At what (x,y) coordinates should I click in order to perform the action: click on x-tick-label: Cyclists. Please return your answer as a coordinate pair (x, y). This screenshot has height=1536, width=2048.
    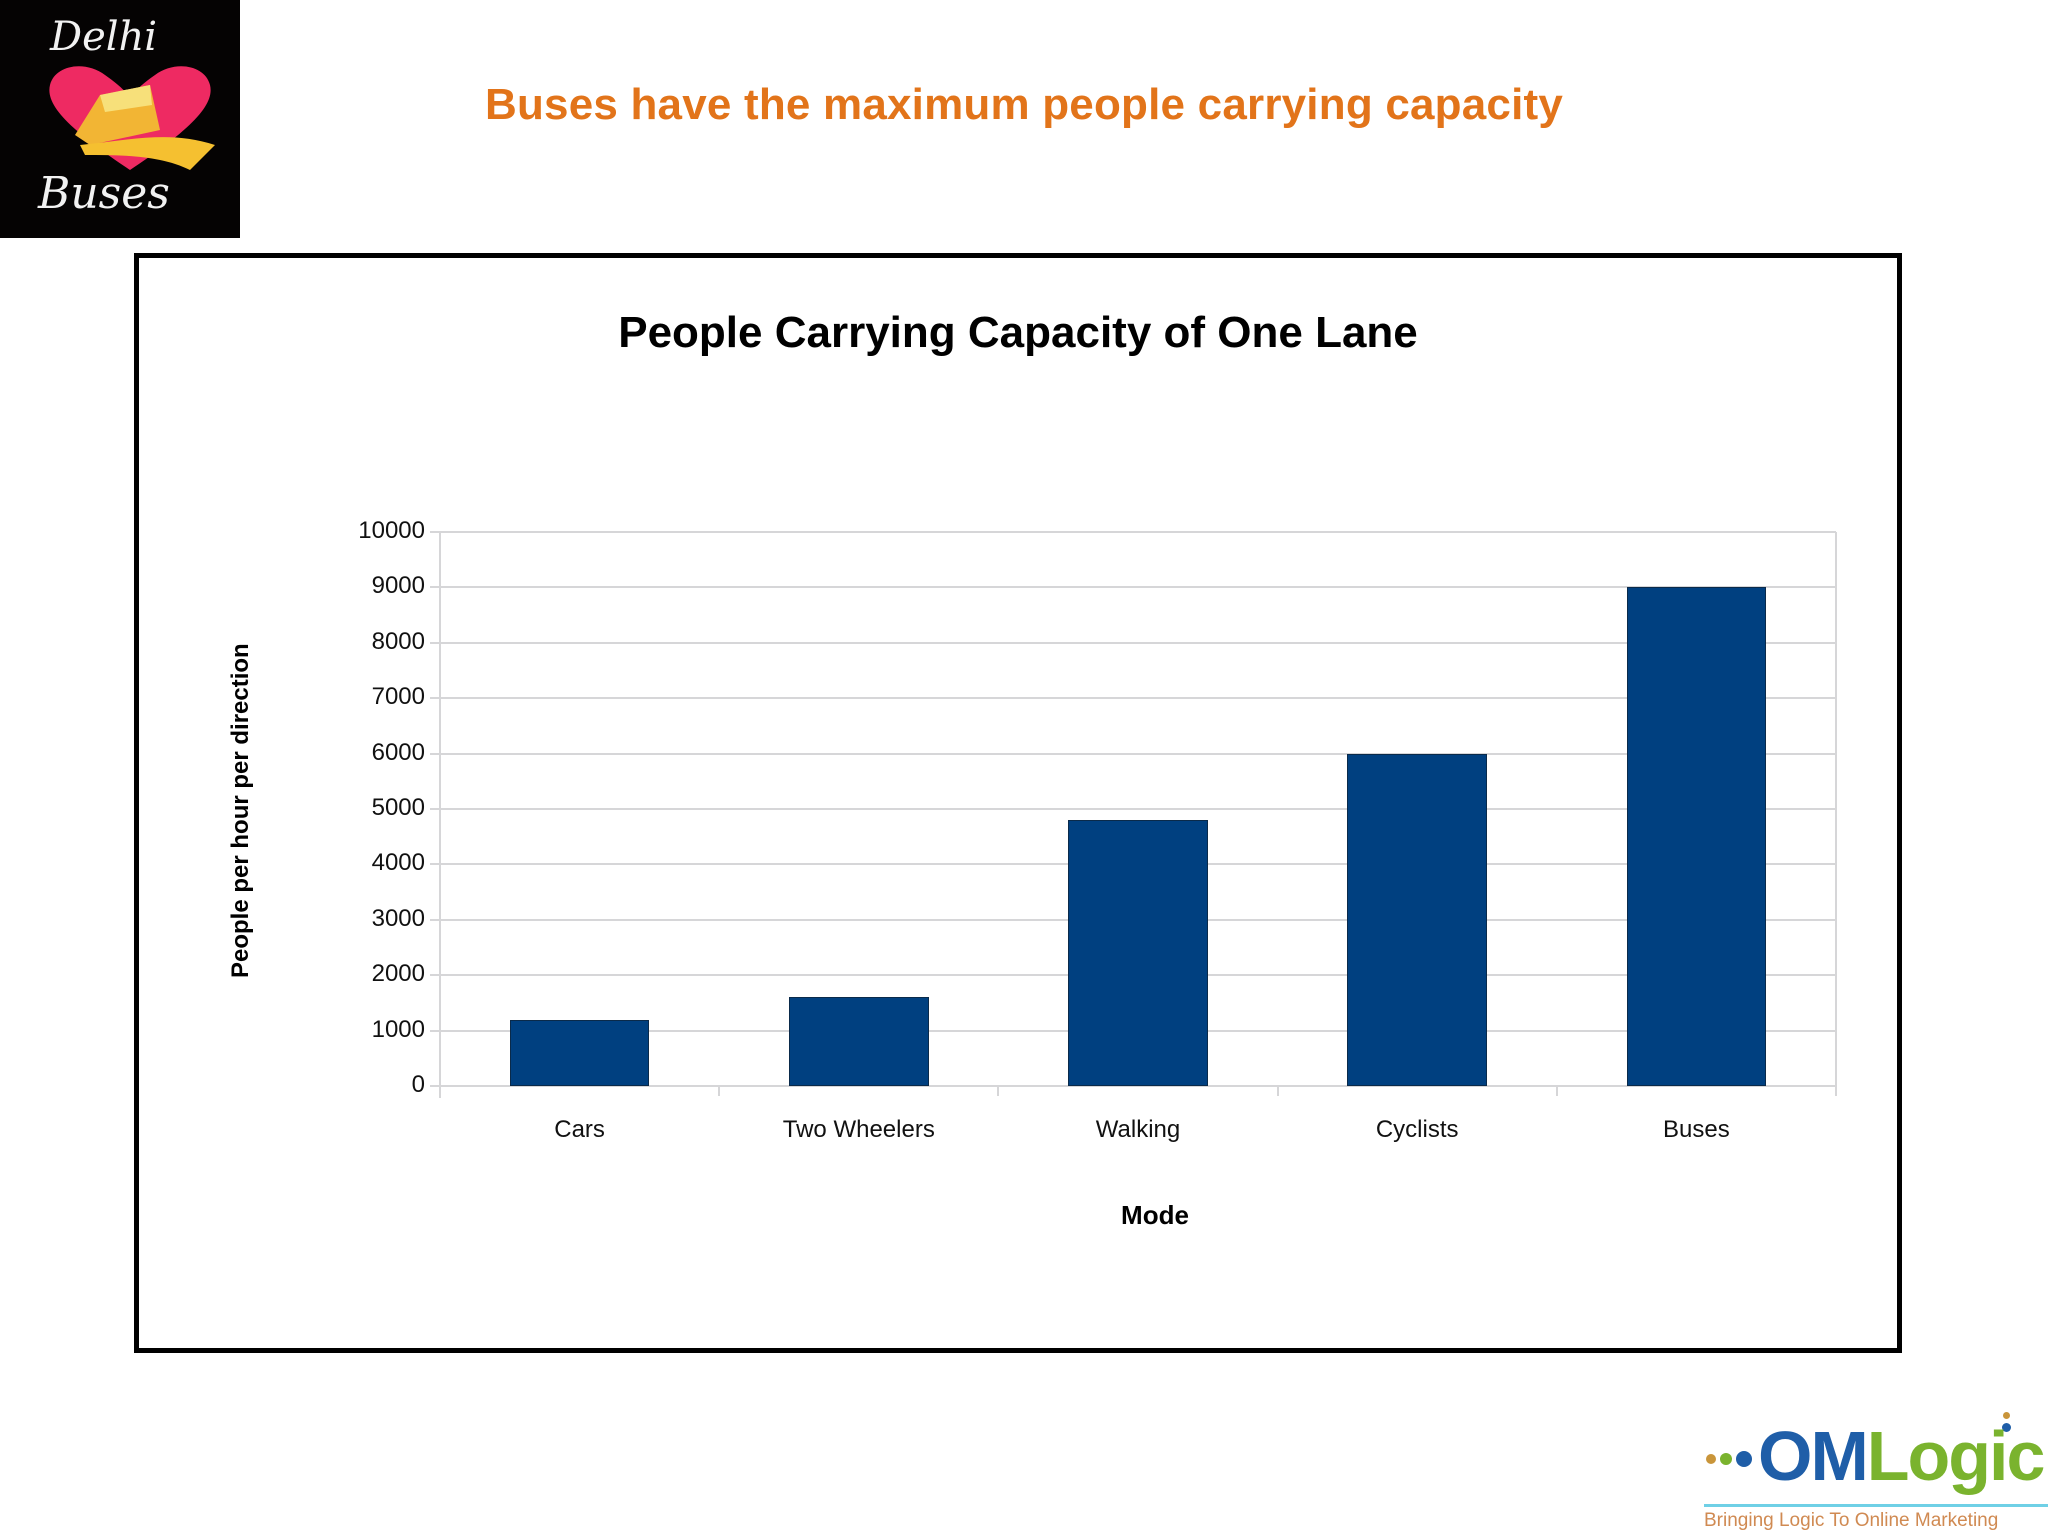
    Looking at the image, I should click on (1417, 1129).